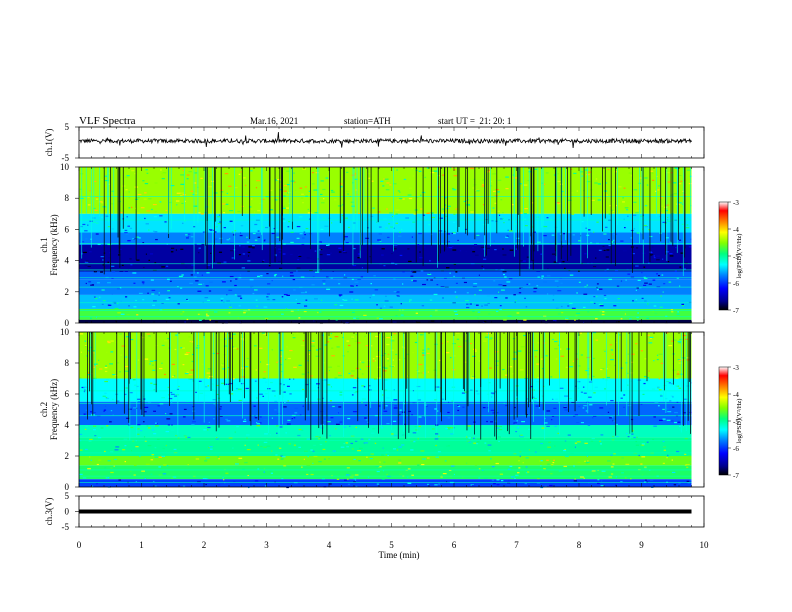  I want to click on colorbar-tick-label: -7, so click(736, 311).